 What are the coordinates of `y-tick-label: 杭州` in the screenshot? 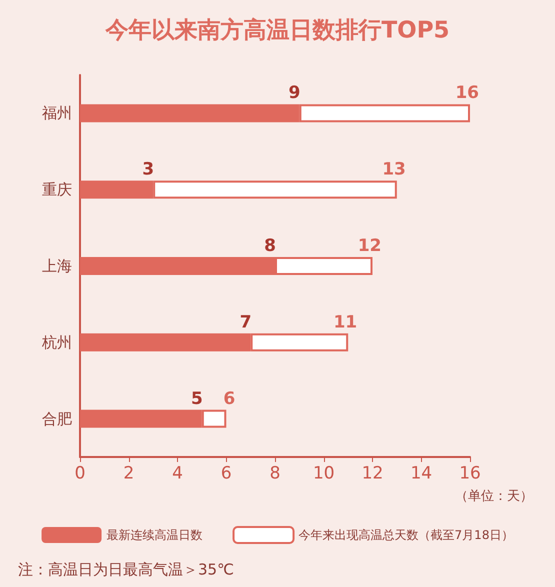 It's located at (56, 342).